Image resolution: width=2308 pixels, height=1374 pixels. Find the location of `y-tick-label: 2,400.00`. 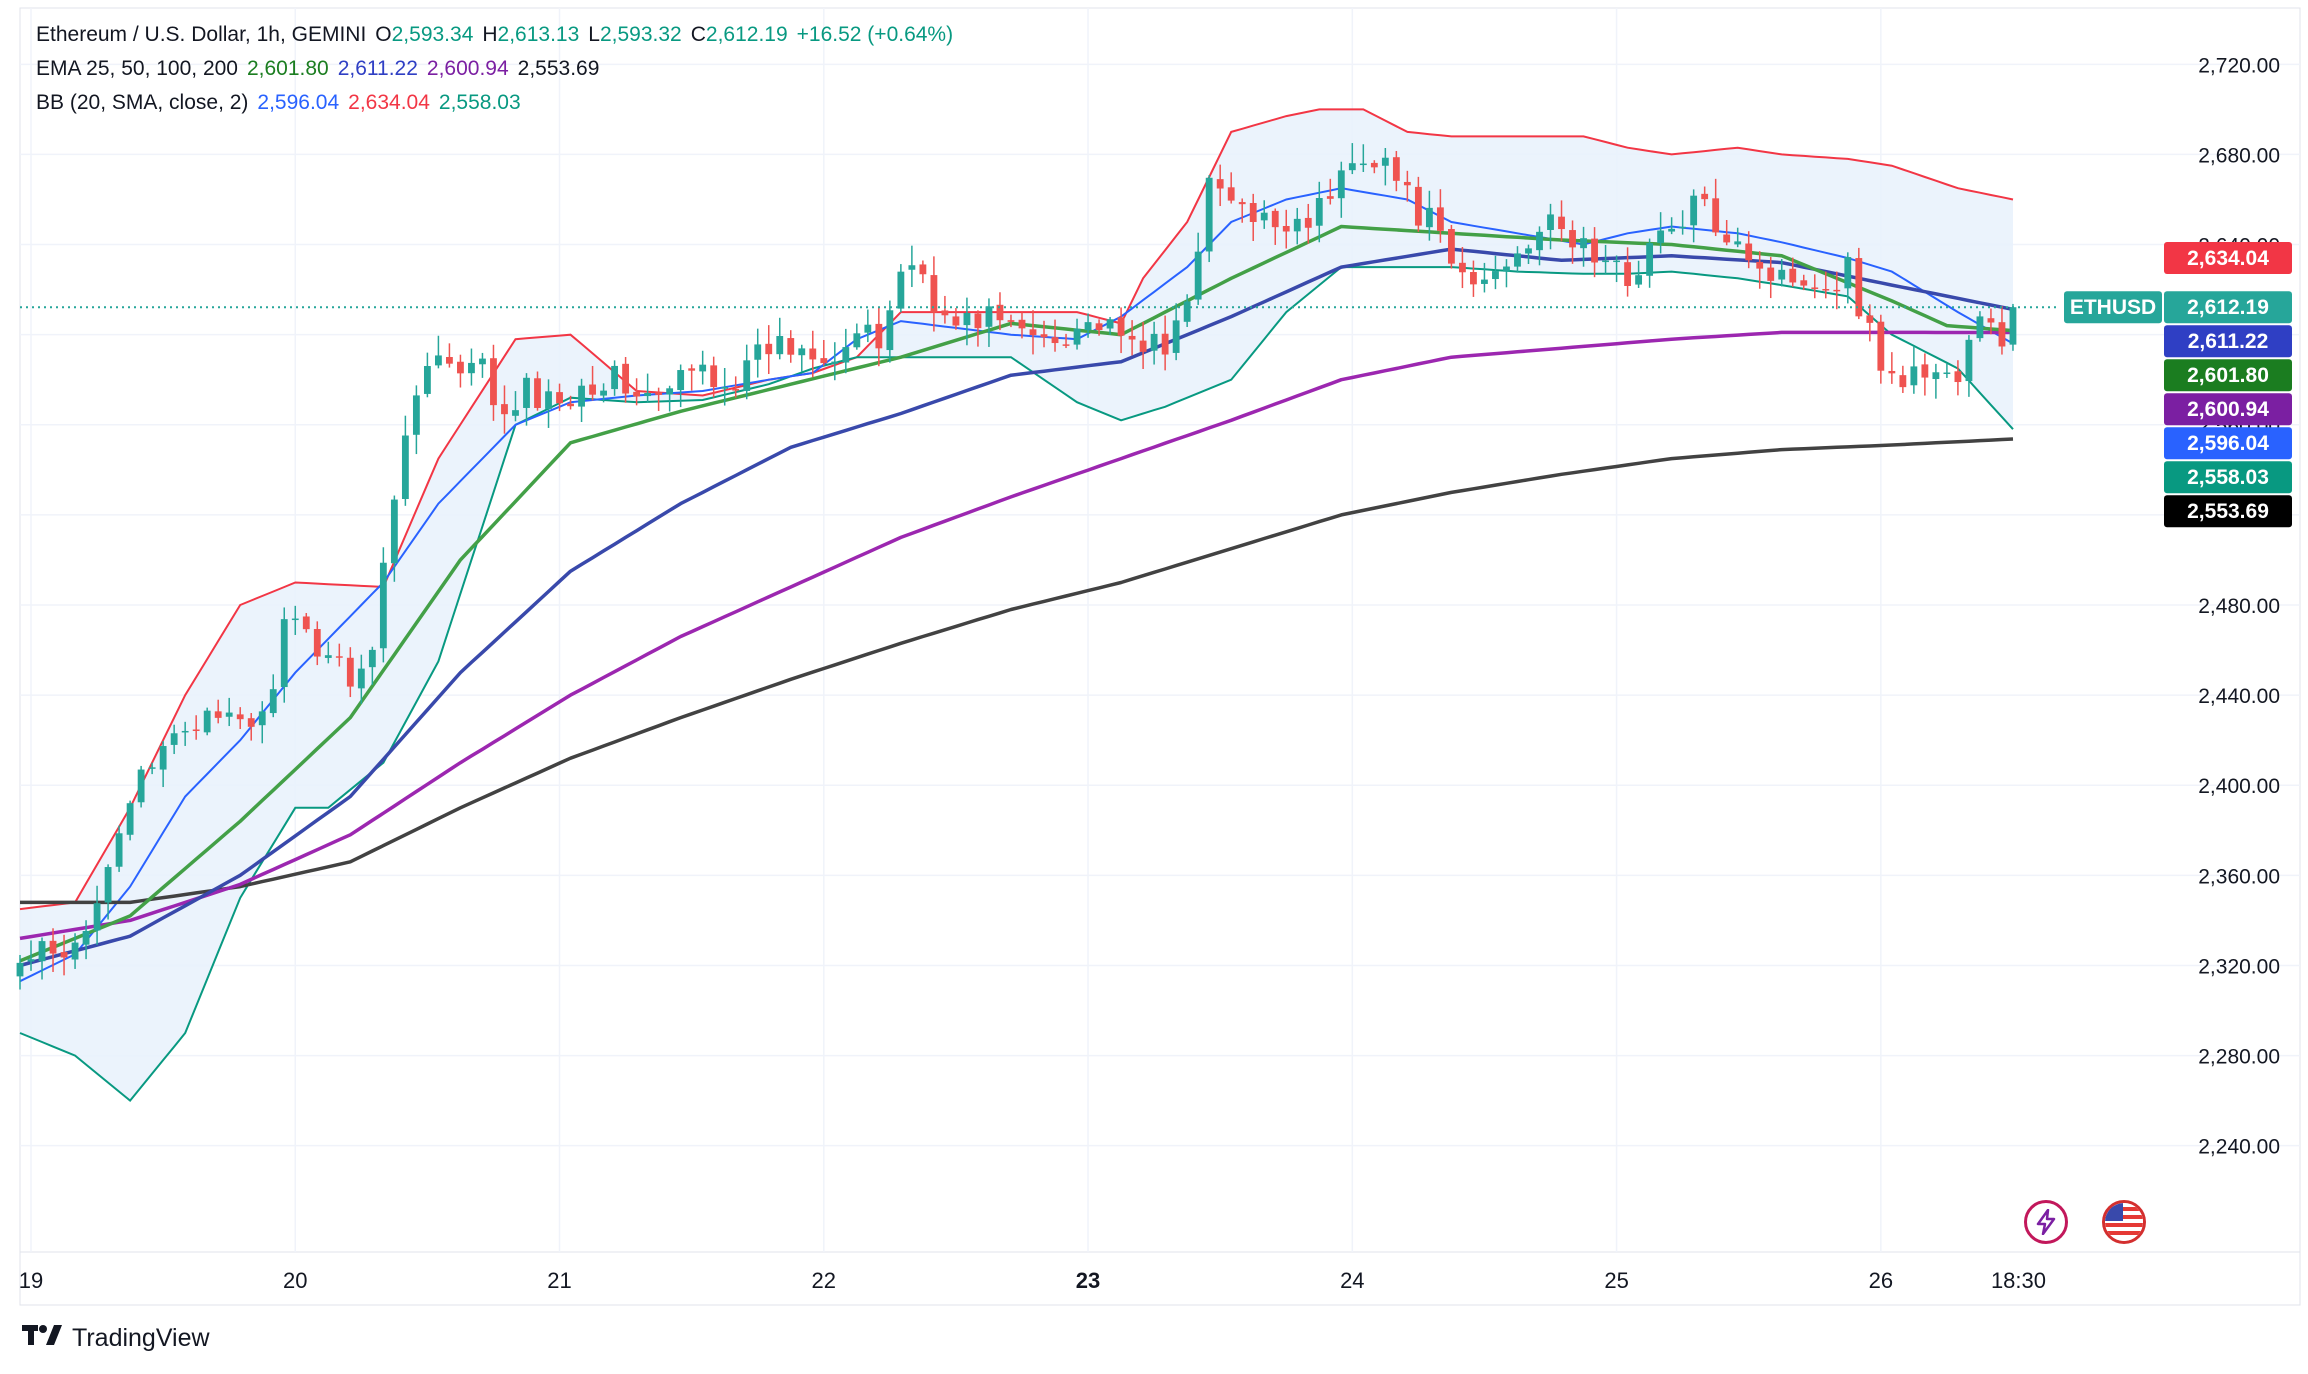

y-tick-label: 2,400.00 is located at coordinates (2239, 786).